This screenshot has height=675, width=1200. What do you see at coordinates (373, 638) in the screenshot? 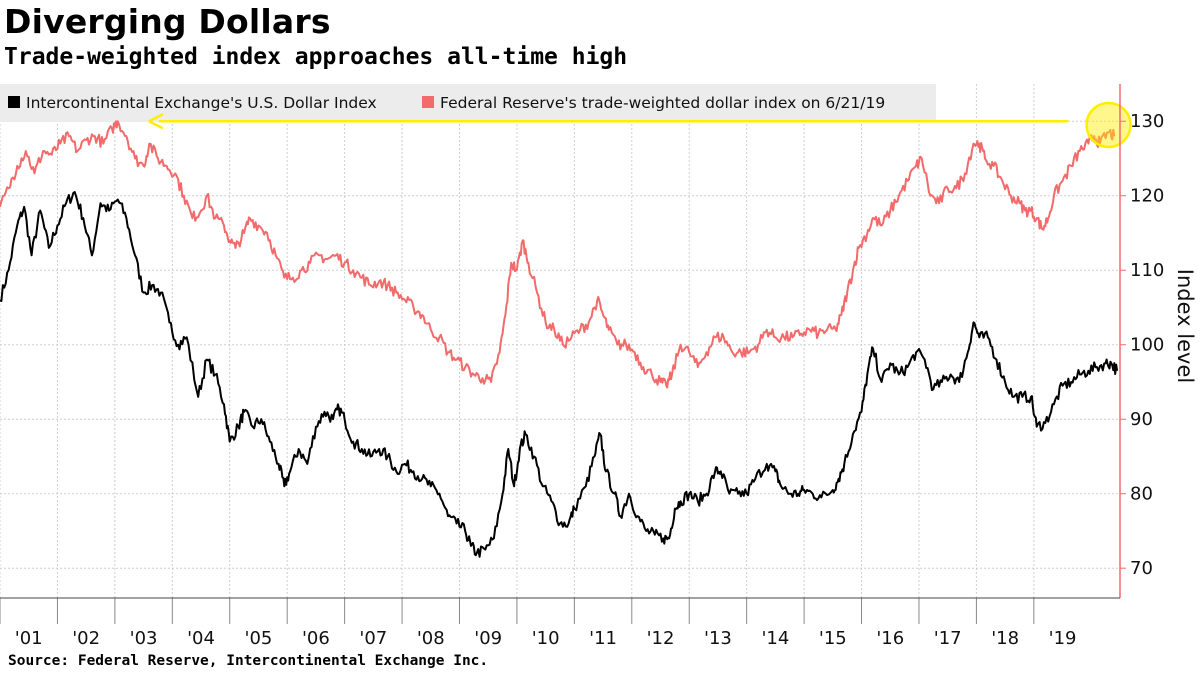
I see `x-tick-label: '07` at bounding box center [373, 638].